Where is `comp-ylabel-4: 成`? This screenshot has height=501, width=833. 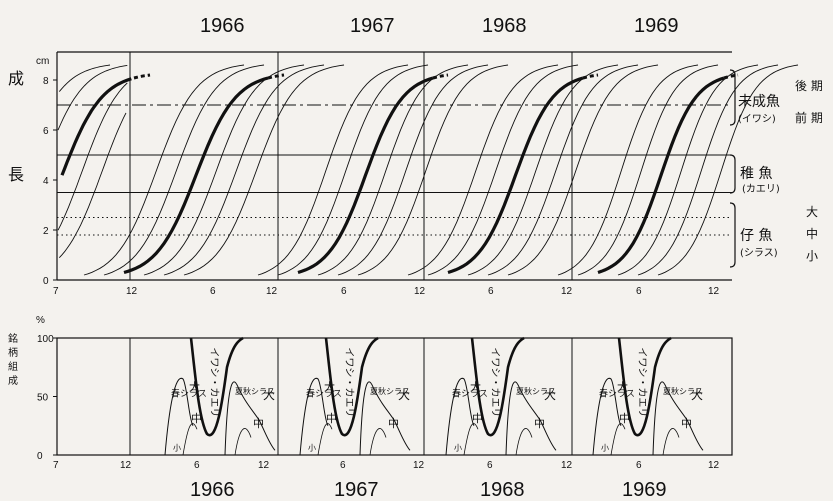 comp-ylabel-4: 成 is located at coordinates (13, 381).